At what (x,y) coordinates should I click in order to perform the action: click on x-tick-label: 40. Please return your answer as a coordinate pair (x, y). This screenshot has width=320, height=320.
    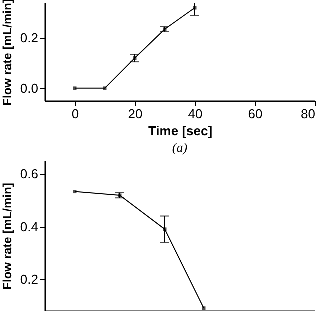
    Looking at the image, I should click on (195, 114).